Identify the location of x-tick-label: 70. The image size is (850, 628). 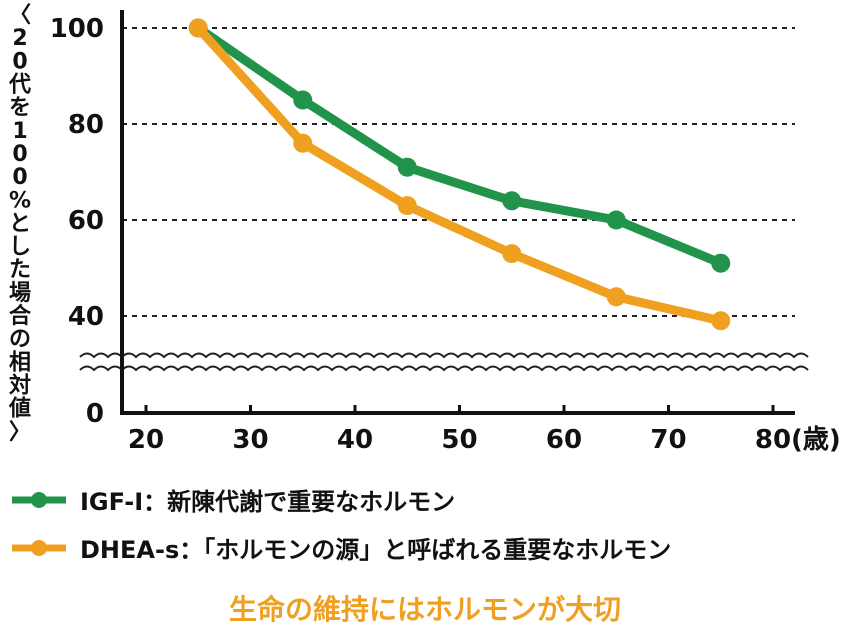
(668, 440).